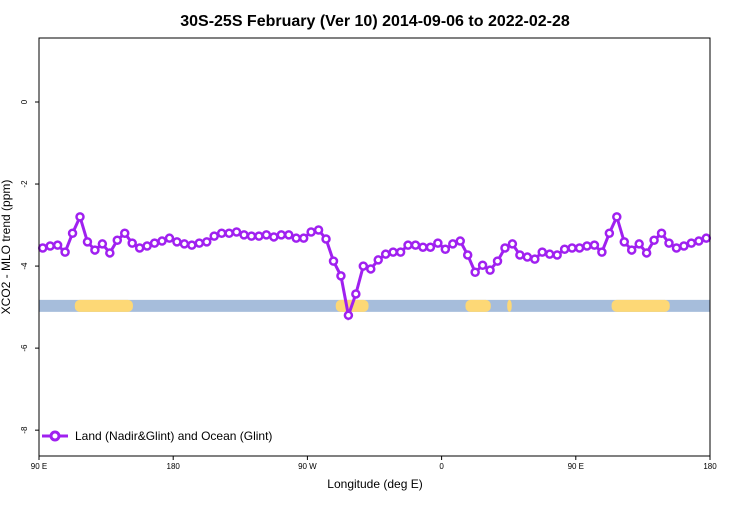 This screenshot has height=505, width=750. I want to click on y-tick-label: -6, so click(24, 348).